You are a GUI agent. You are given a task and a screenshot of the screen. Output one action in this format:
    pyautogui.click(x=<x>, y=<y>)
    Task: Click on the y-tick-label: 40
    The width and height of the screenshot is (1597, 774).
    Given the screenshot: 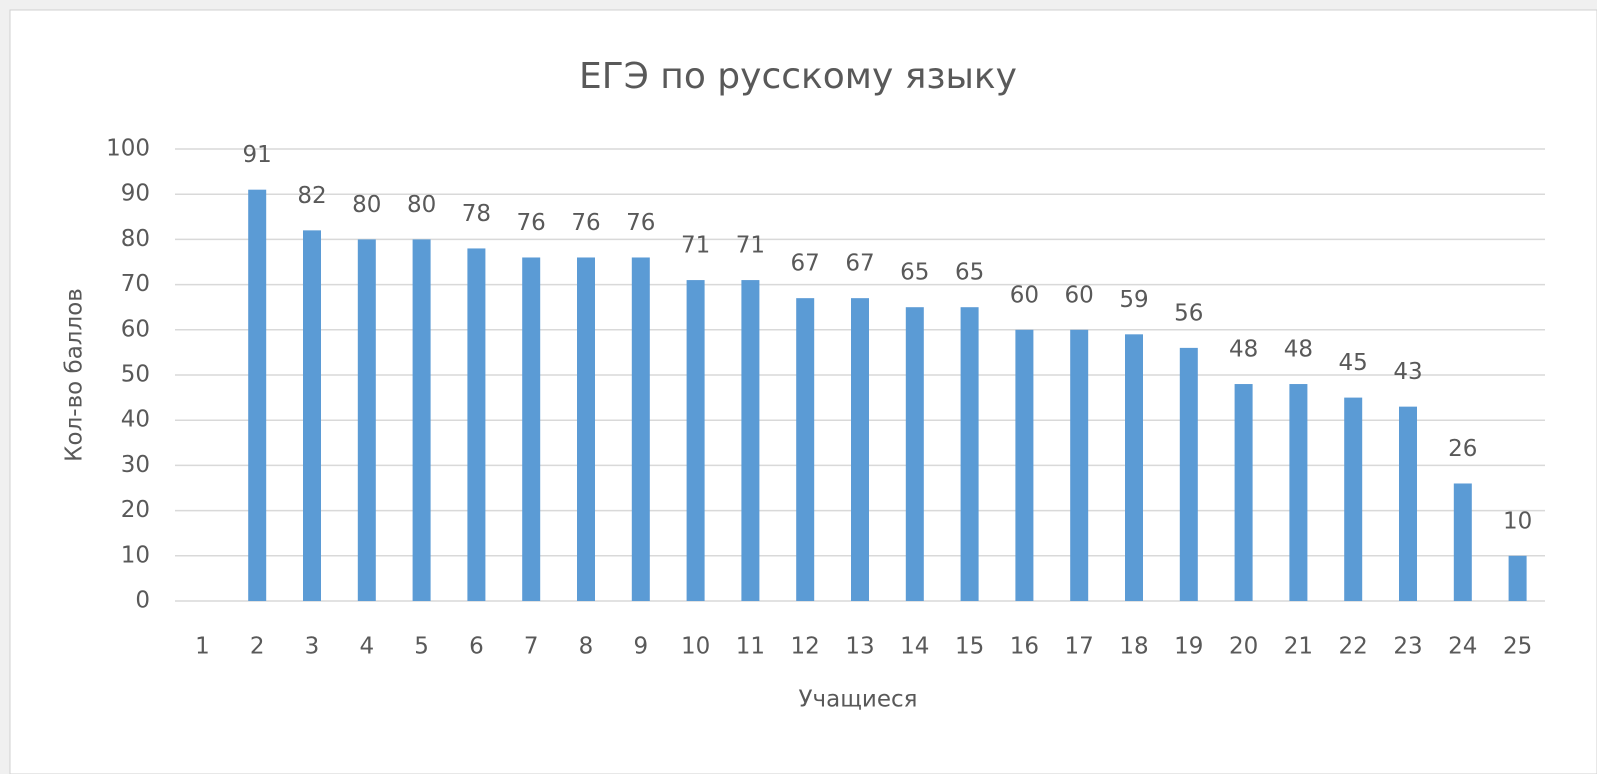 What is the action you would take?
    pyautogui.click(x=135, y=420)
    